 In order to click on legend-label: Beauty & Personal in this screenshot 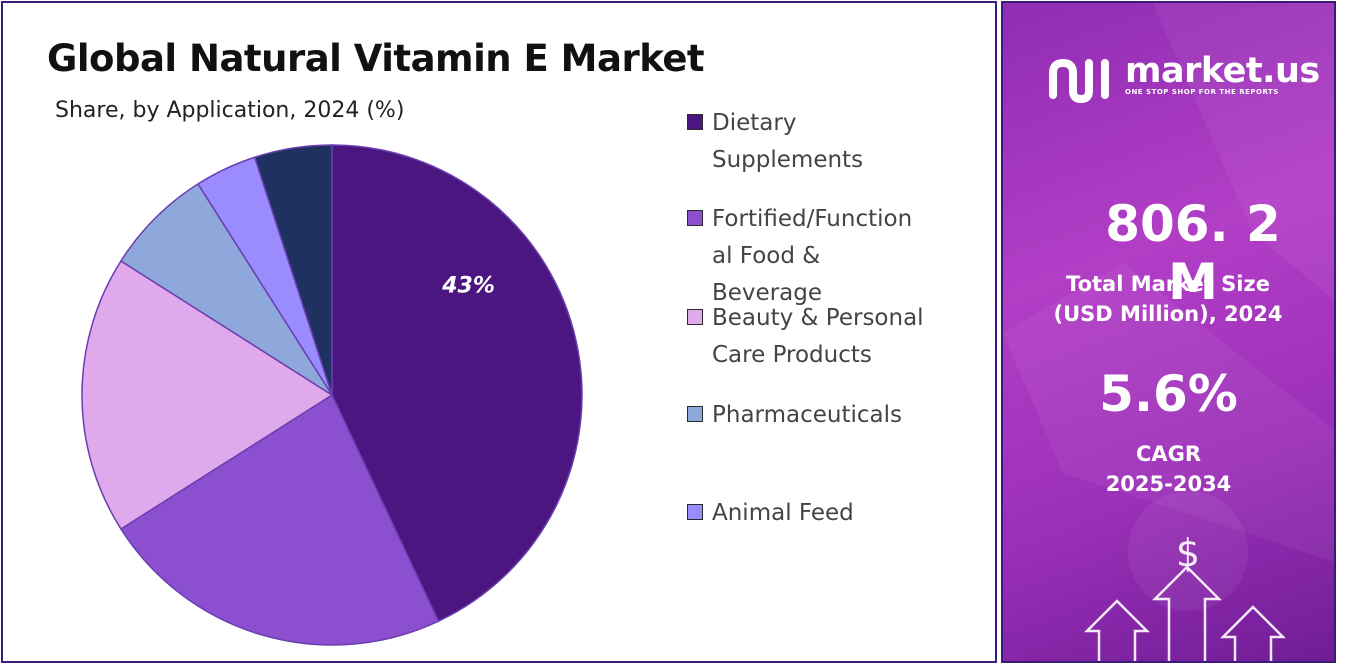, I will do `click(818, 318)`.